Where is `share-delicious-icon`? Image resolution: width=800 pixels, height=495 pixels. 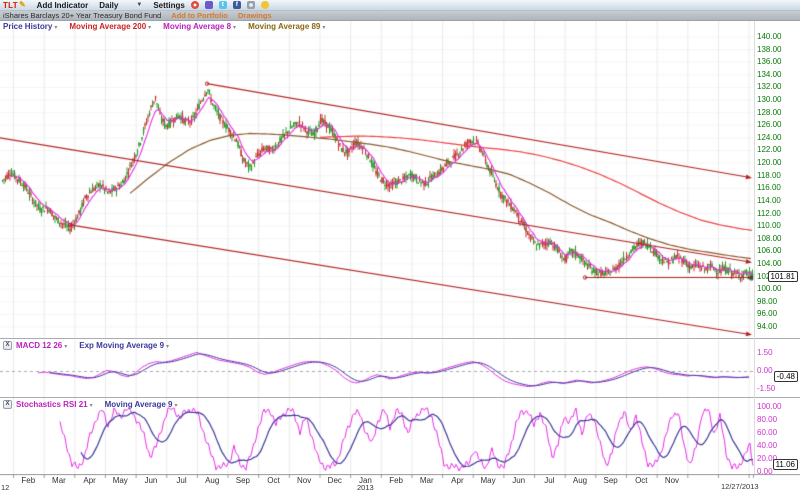 share-delicious-icon is located at coordinates (208, 5).